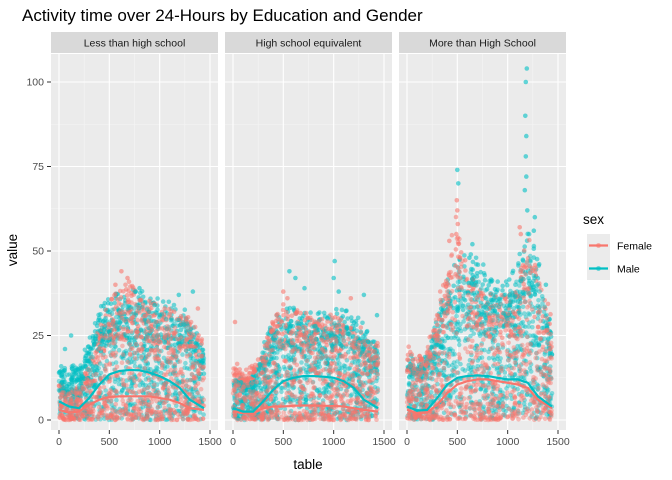 Image resolution: width=672 pixels, height=480 pixels. What do you see at coordinates (233, 442) in the screenshot?
I see `x-tick-label: 0` at bounding box center [233, 442].